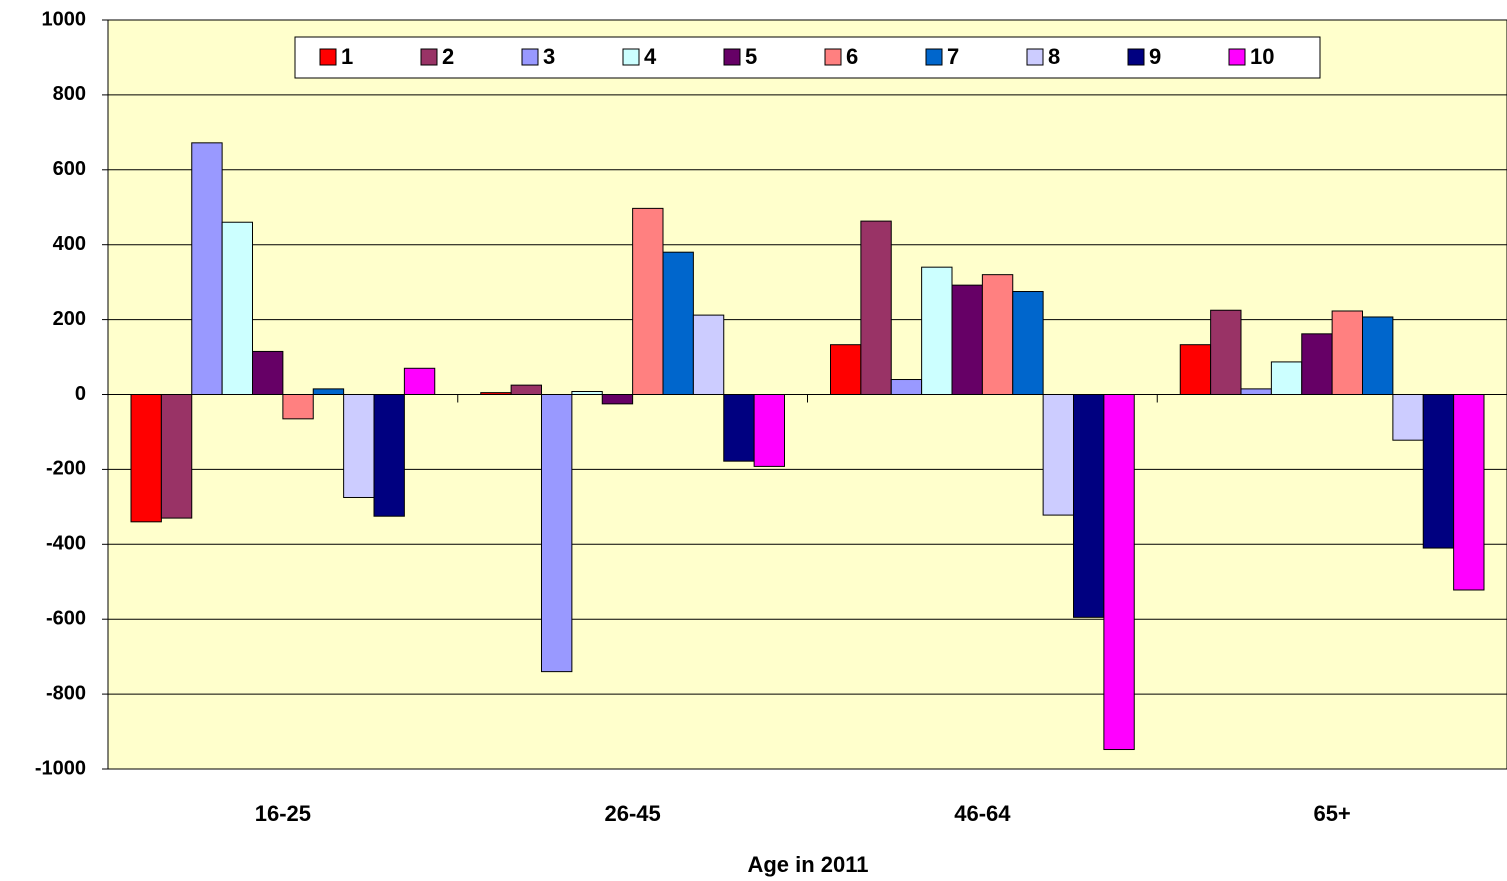  What do you see at coordinates (283, 813) in the screenshot?
I see `x-tick-label: 16-25` at bounding box center [283, 813].